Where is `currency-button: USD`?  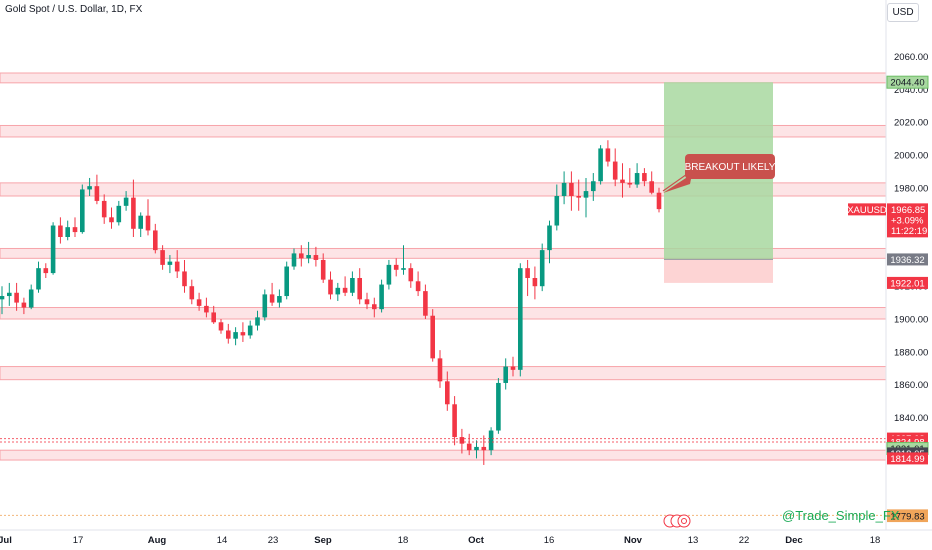 currency-button: USD is located at coordinates (903, 12).